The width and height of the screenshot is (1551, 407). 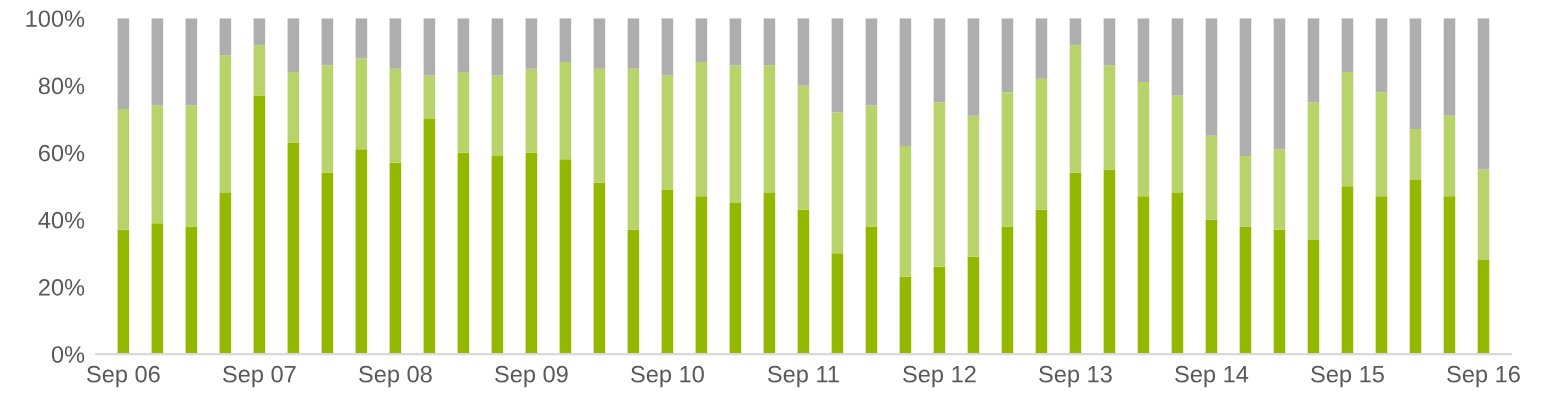 What do you see at coordinates (803, 376) in the screenshot?
I see `x-tick-label: Sep 11` at bounding box center [803, 376].